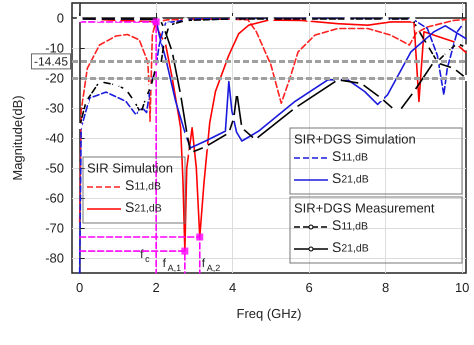 This screenshot has height=345, width=474. I want to click on y-tick-label: -20, so click(54, 78).